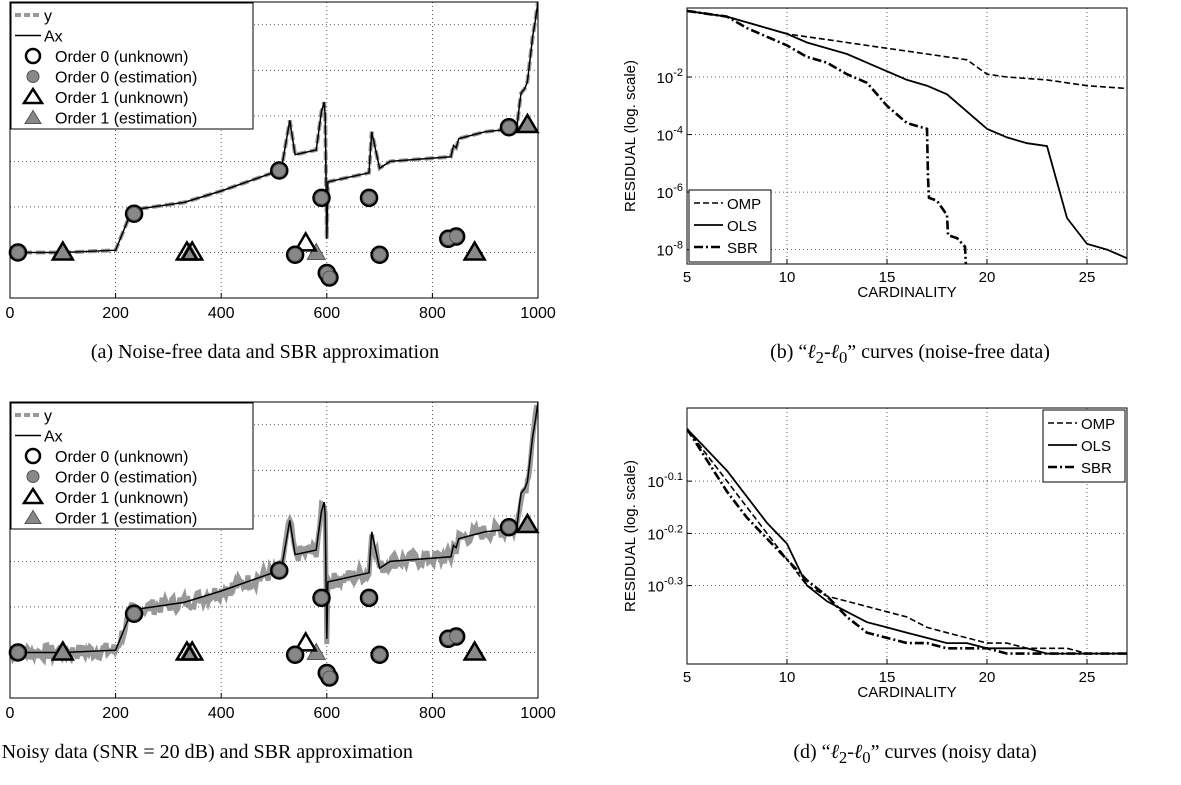 The width and height of the screenshot is (1181, 785). Describe the element at coordinates (10, 713) in the screenshot. I see `xtick-label-c-0: 0` at that location.